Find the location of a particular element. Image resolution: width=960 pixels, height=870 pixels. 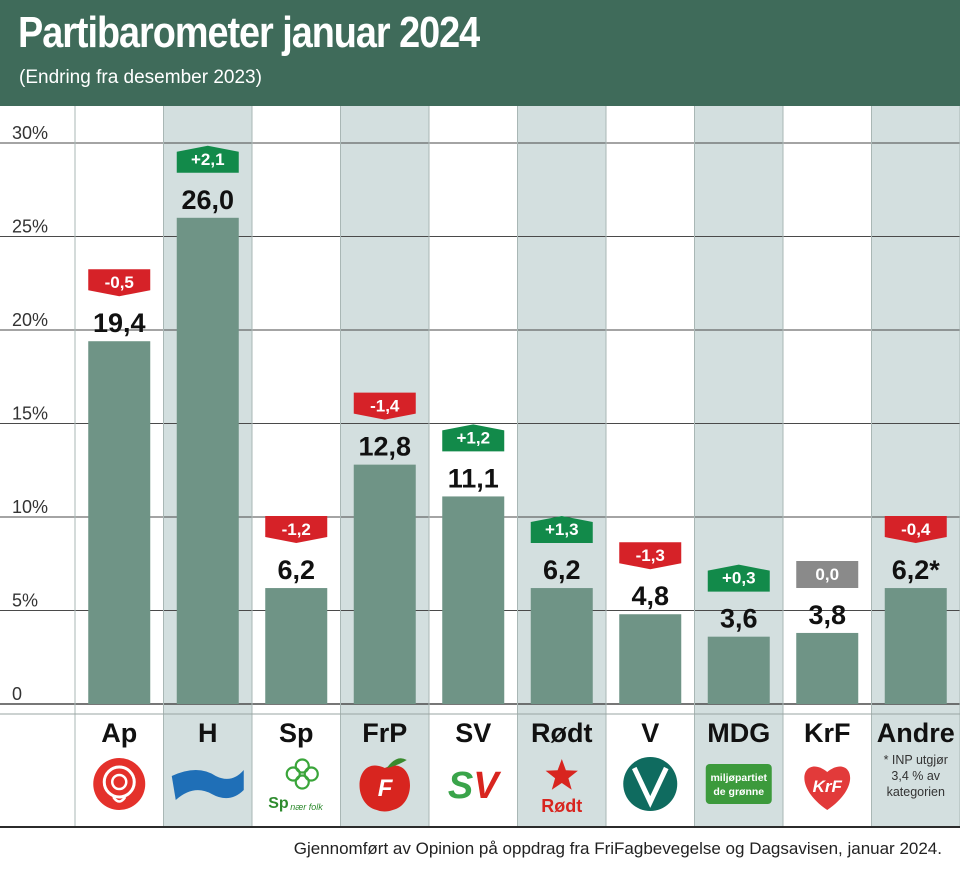

y-tick-label: 30% is located at coordinates (30, 133).